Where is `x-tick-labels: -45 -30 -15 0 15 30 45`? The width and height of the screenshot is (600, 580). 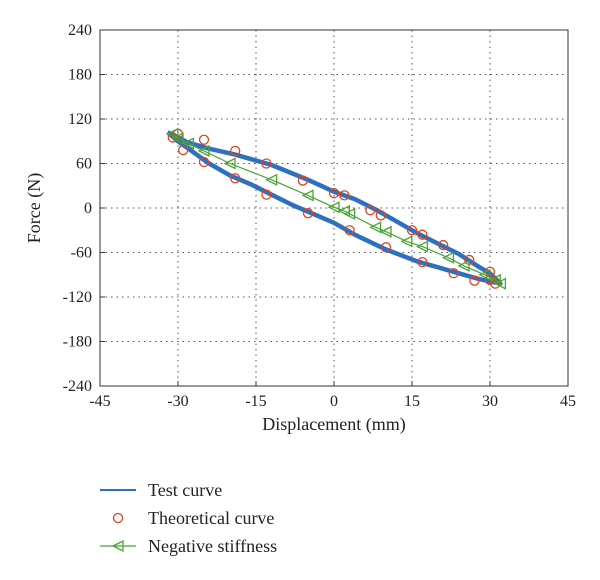
x-tick-labels: -45 -30 -15 0 15 30 45 is located at coordinates (332, 395).